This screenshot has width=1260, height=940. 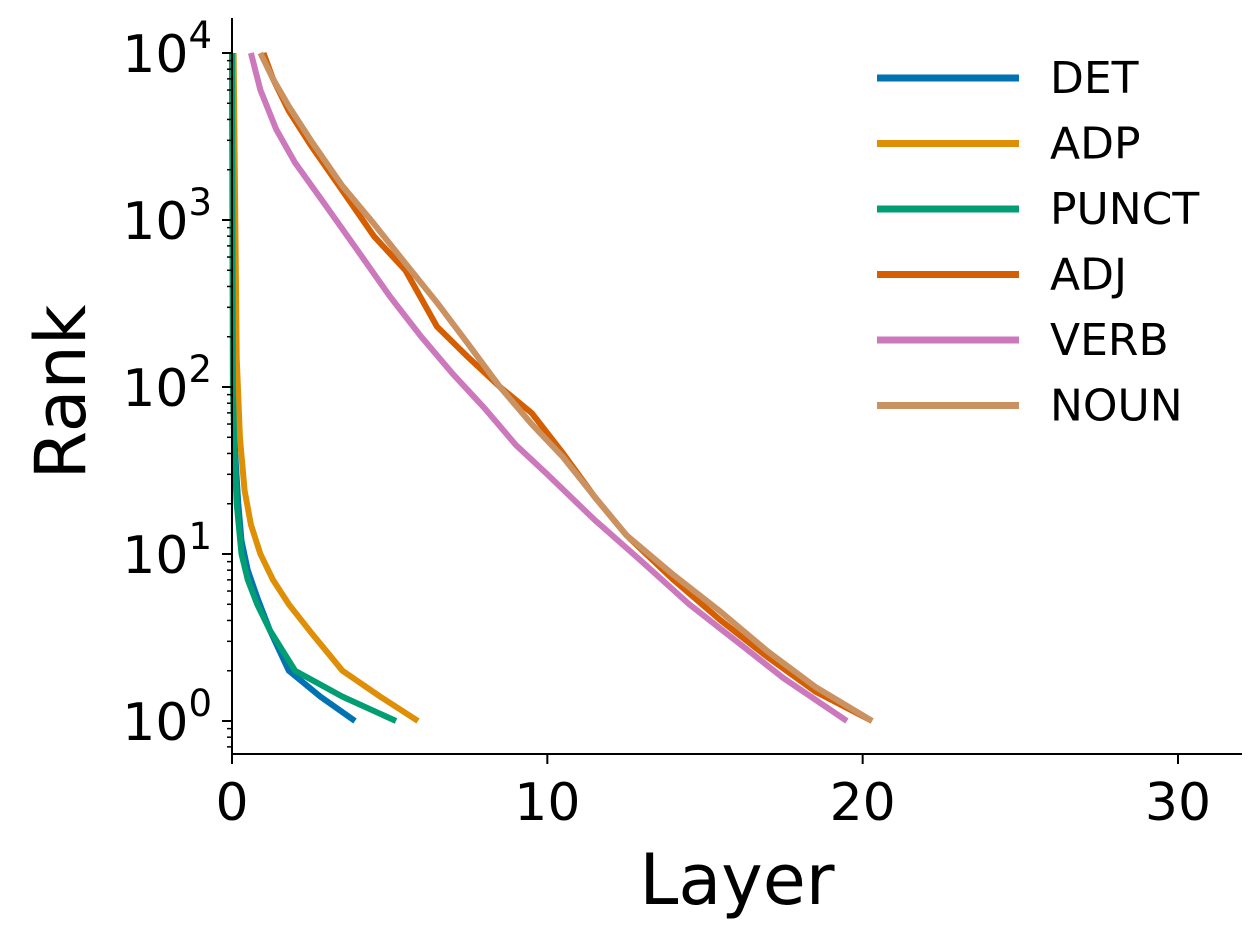 I want to click on legend: DET ADP PUNCT ADJ VERB NOUN, so click(x=1038, y=242).